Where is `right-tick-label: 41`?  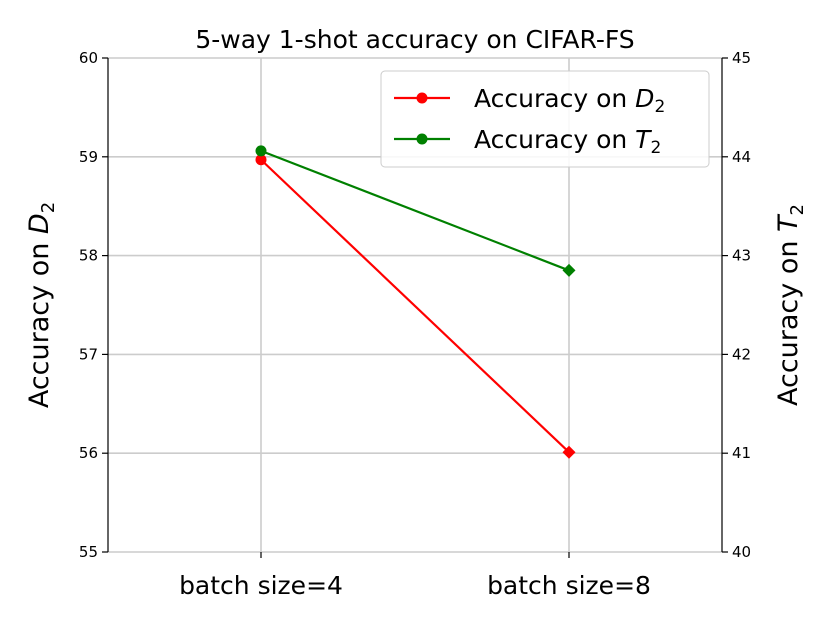 right-tick-label: 41 is located at coordinates (741, 453).